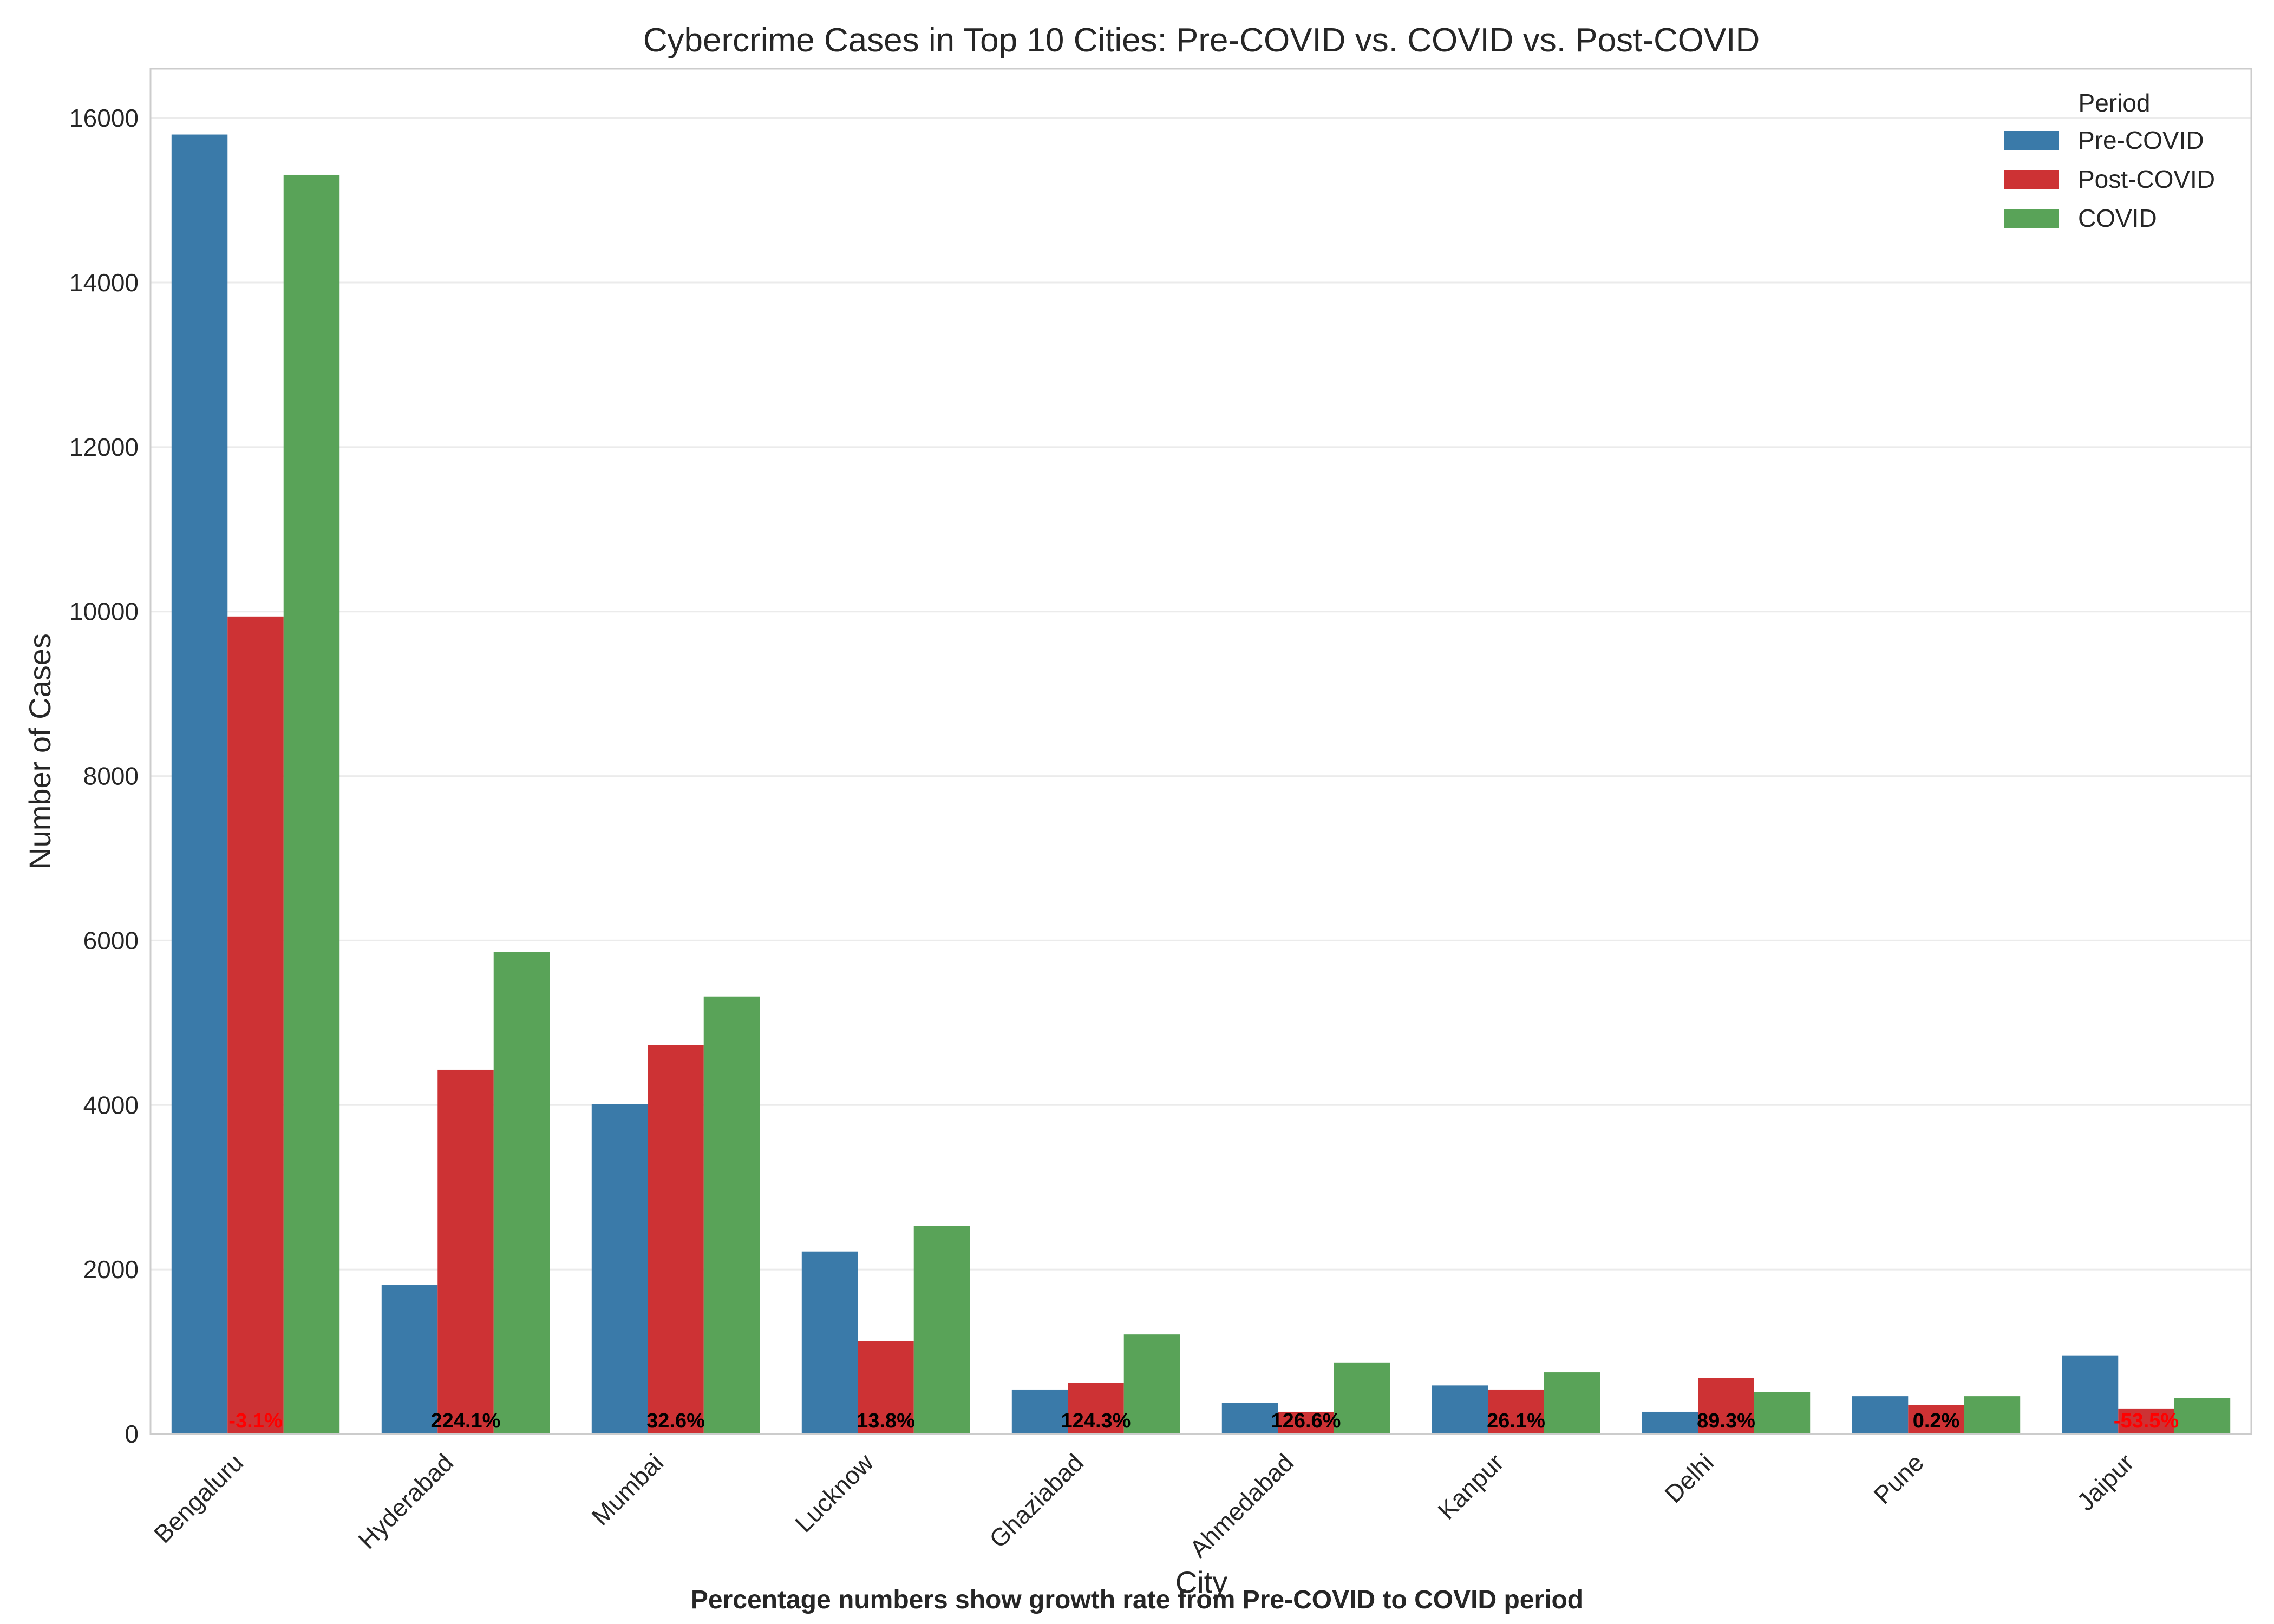 The width and height of the screenshot is (2274, 1624). What do you see at coordinates (466, 1421) in the screenshot?
I see `growth-label: 224.1%` at bounding box center [466, 1421].